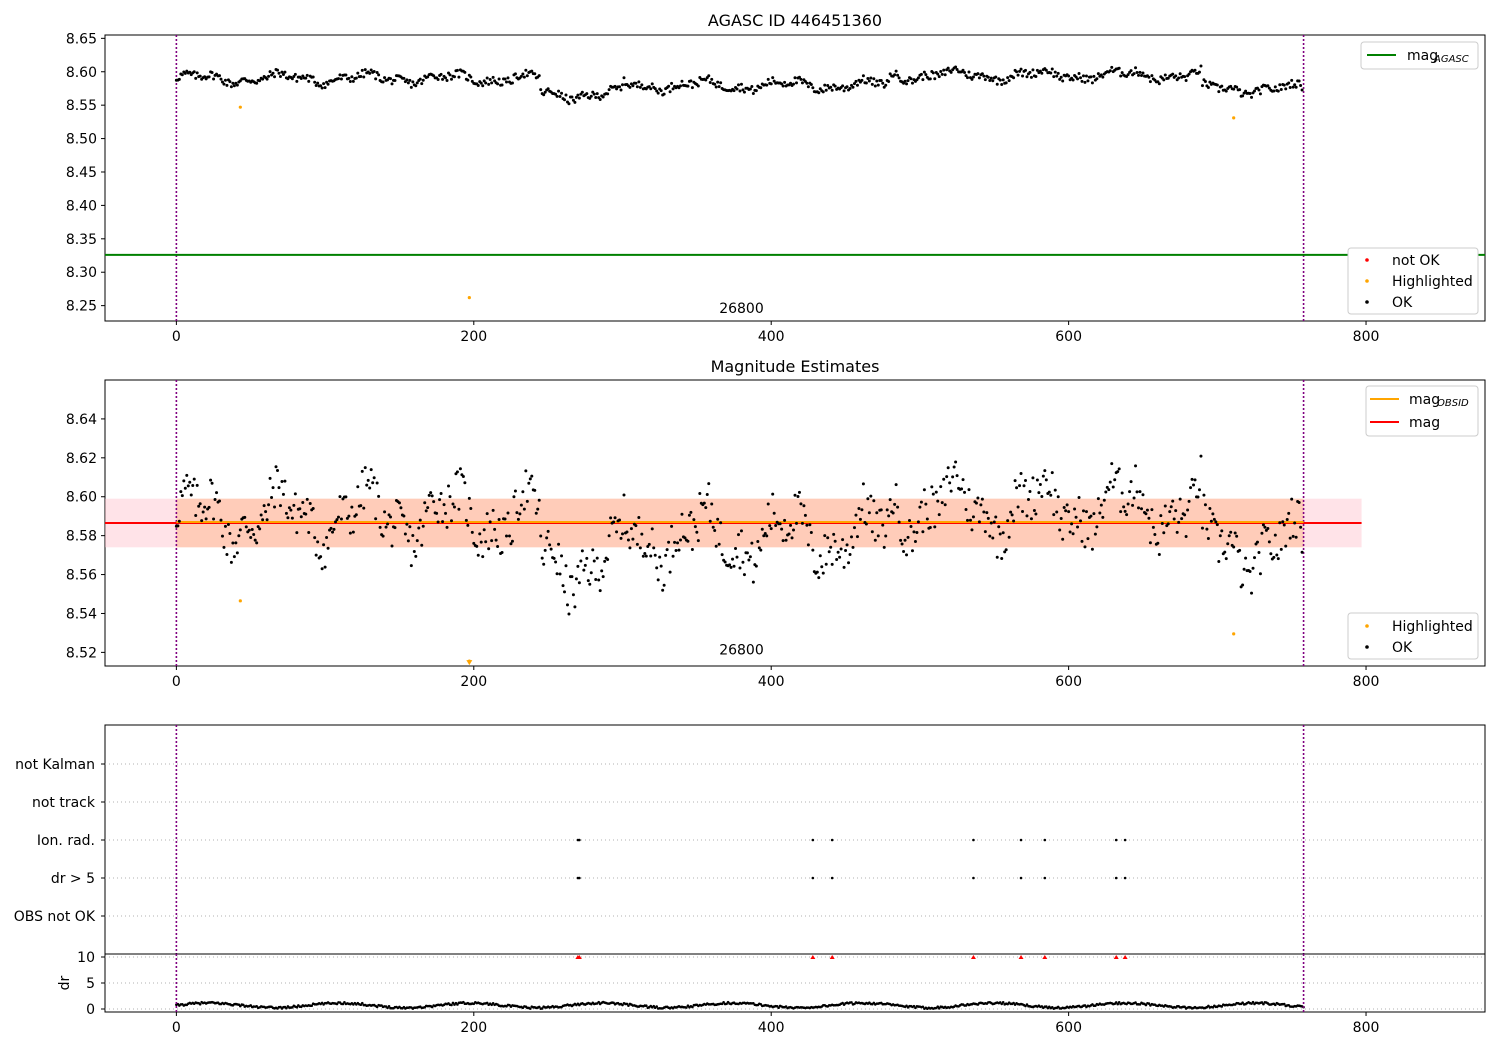  I want to click on y-tick-label: 8.40, so click(81, 206).